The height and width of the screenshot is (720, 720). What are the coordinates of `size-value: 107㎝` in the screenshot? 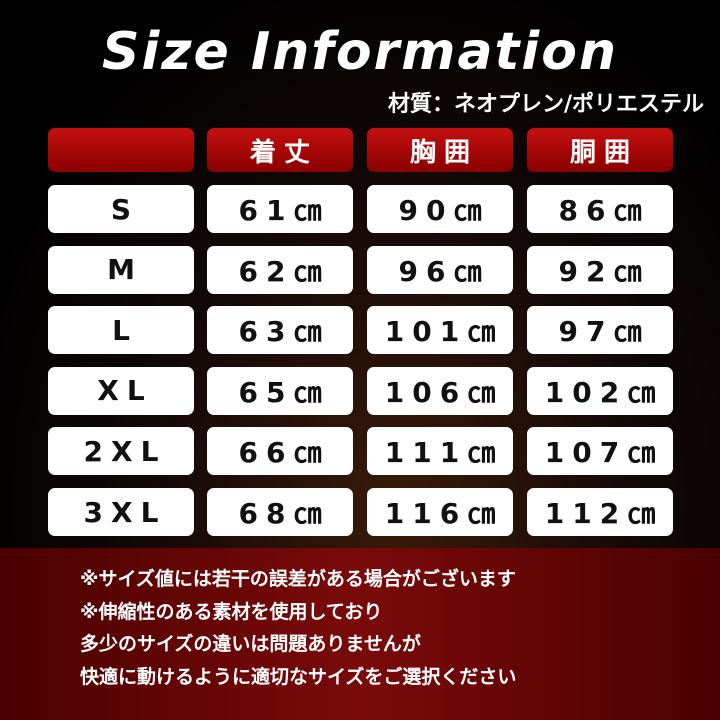 It's located at (600, 451).